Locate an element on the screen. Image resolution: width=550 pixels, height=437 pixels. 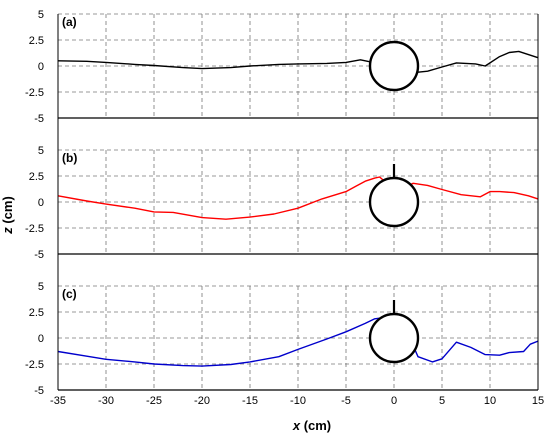
panel-label: (b) is located at coordinates (69, 158).